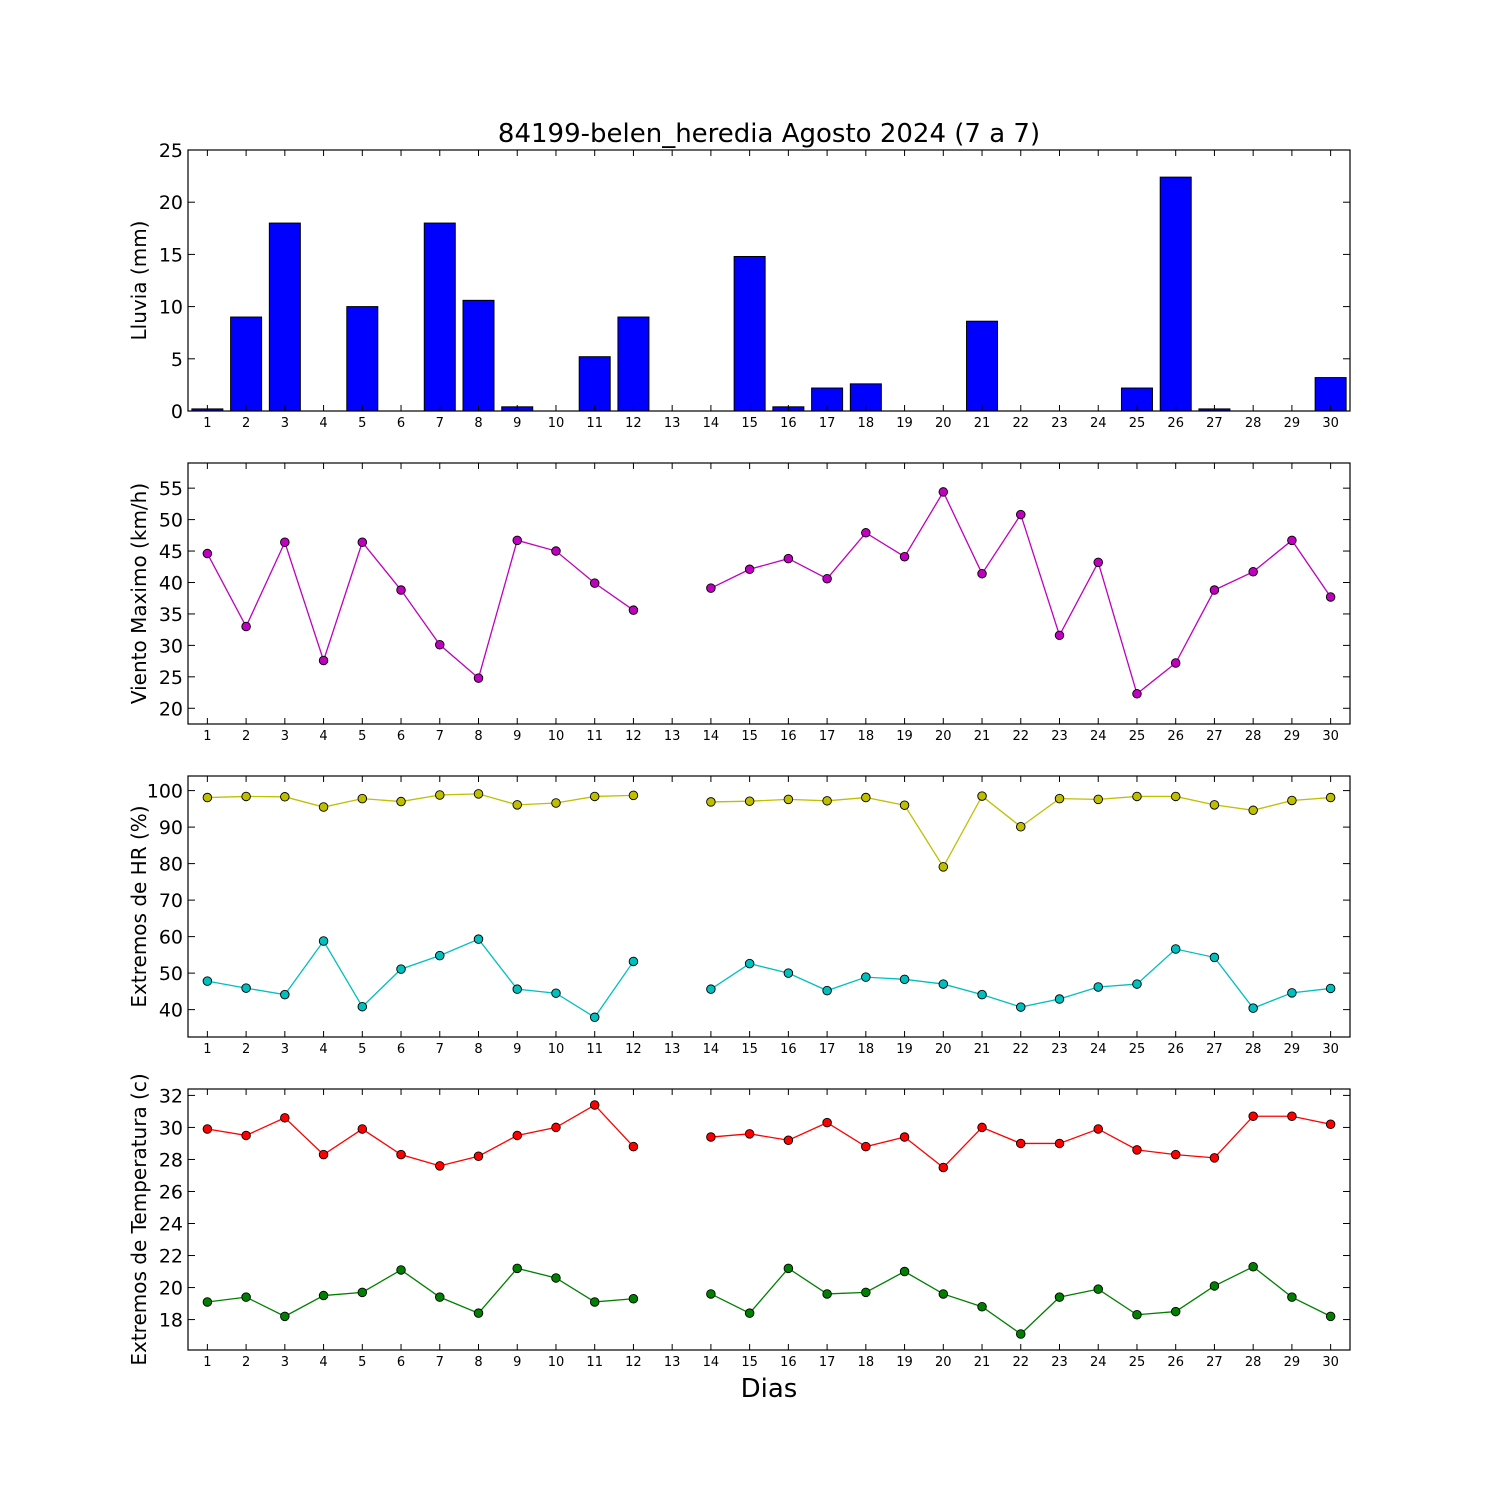  Describe the element at coordinates (1175, 1049) in the screenshot. I see `xtick-label: 26` at that location.